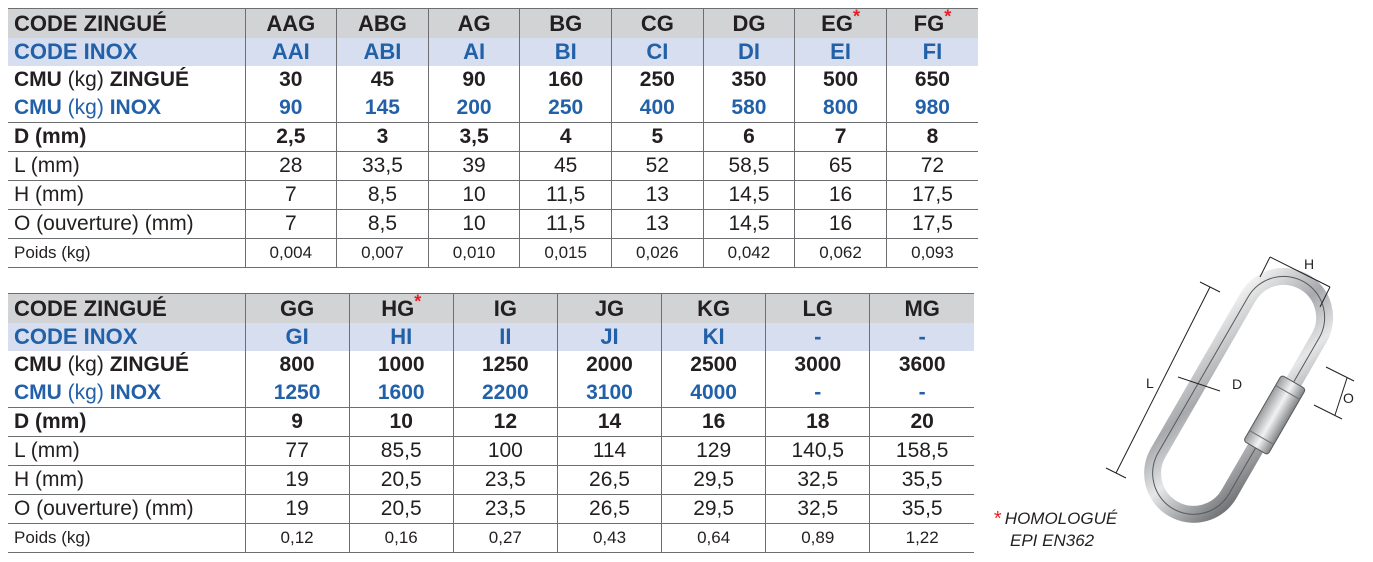 Image resolution: width=1373 pixels, height=562 pixels. Describe the element at coordinates (657, 224) in the screenshot. I see `opening-cell: 13` at that location.